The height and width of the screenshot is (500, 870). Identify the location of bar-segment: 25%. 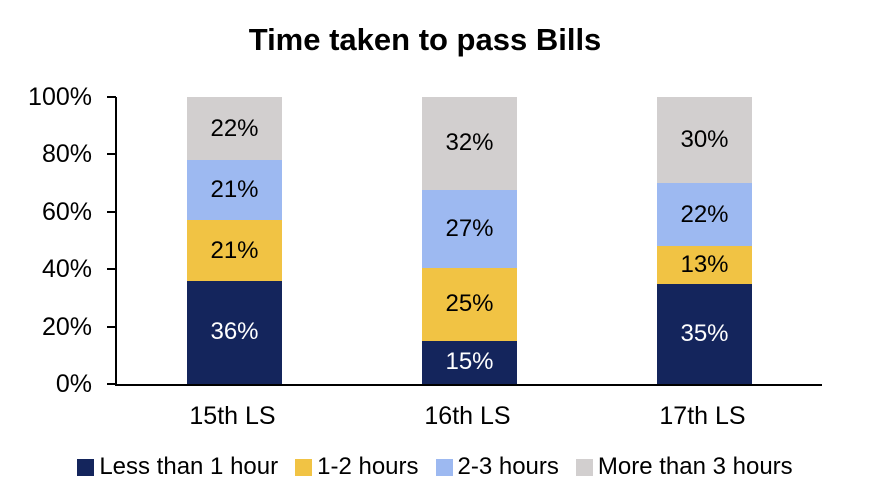
(469, 304).